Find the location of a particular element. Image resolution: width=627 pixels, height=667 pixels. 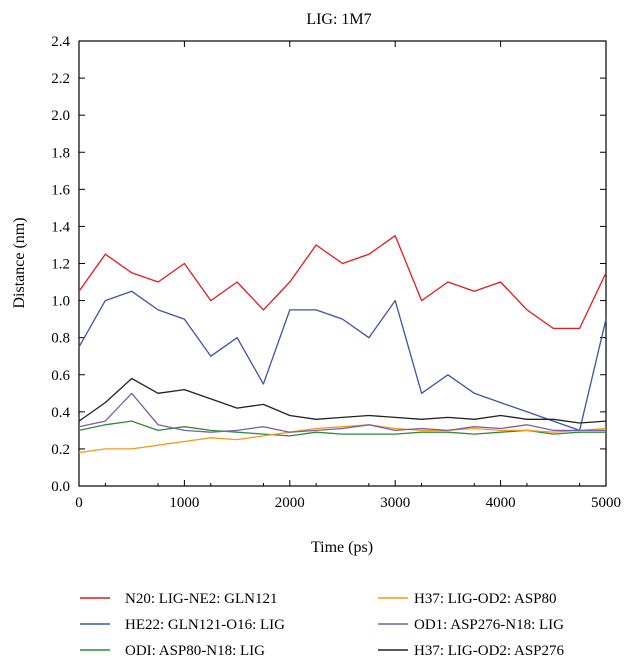

y-tick-label: 1.2 is located at coordinates (60, 265).